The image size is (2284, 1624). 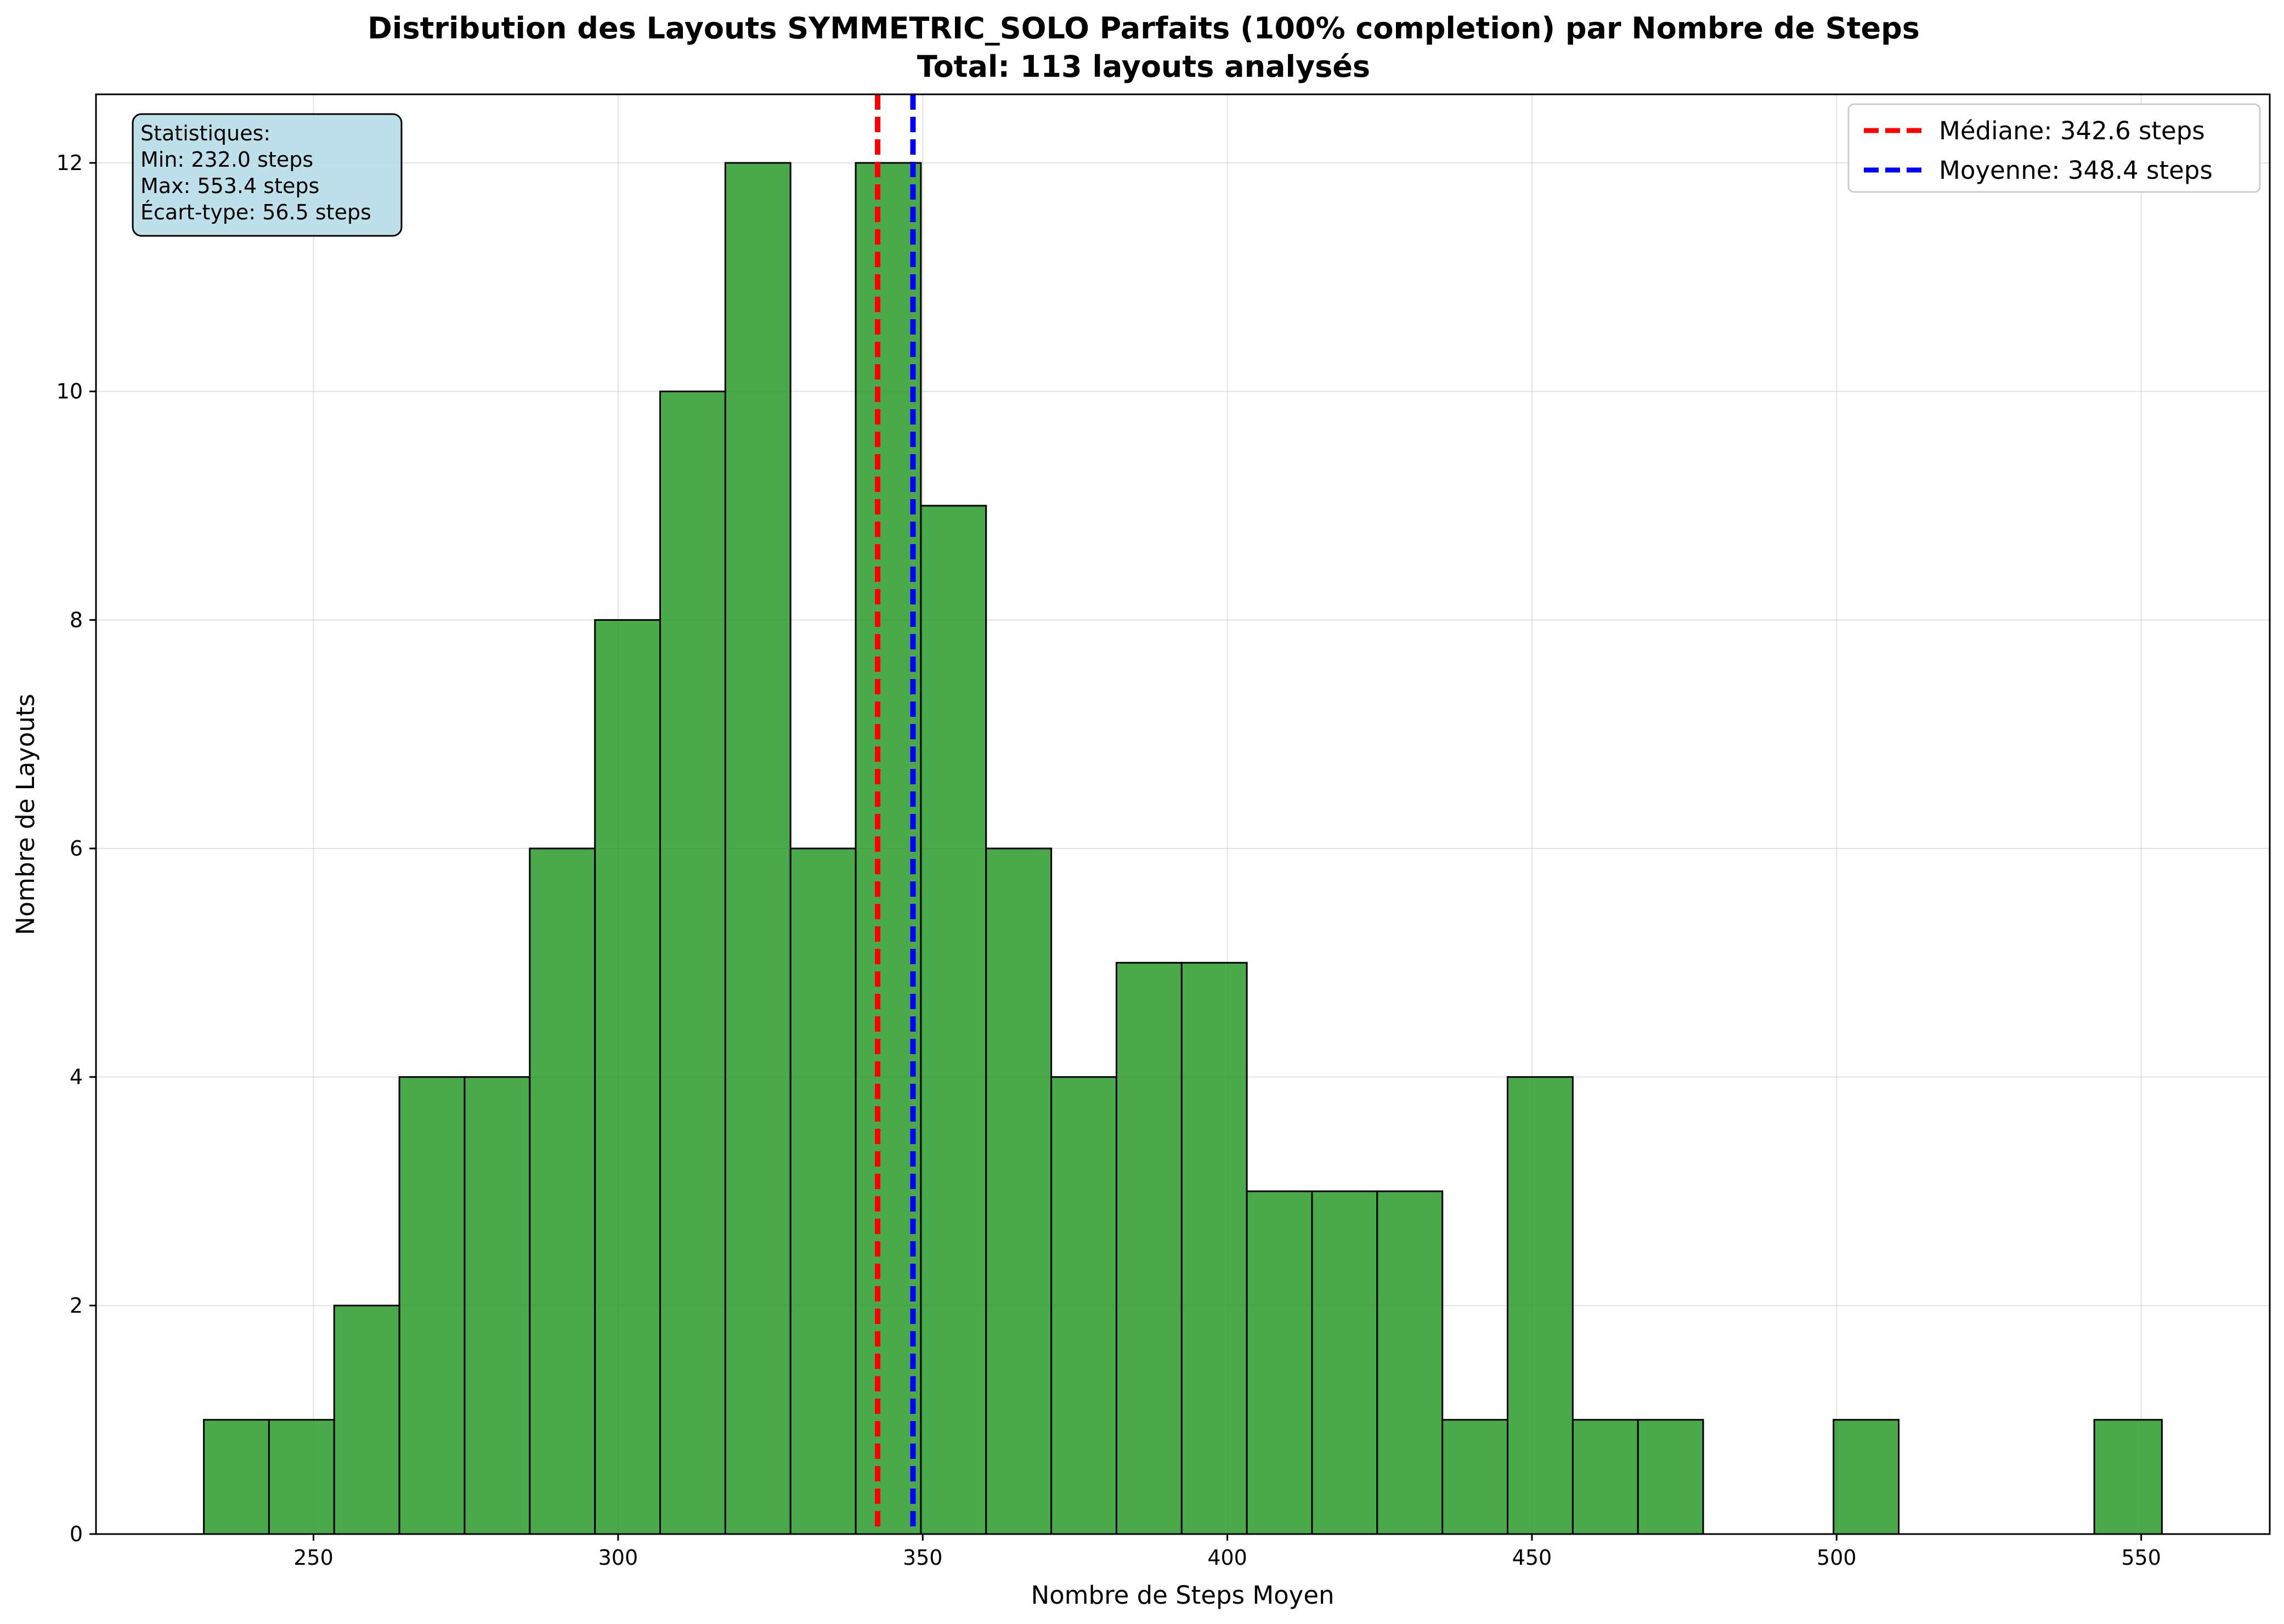 I want to click on reference-lines, so click(x=895, y=814).